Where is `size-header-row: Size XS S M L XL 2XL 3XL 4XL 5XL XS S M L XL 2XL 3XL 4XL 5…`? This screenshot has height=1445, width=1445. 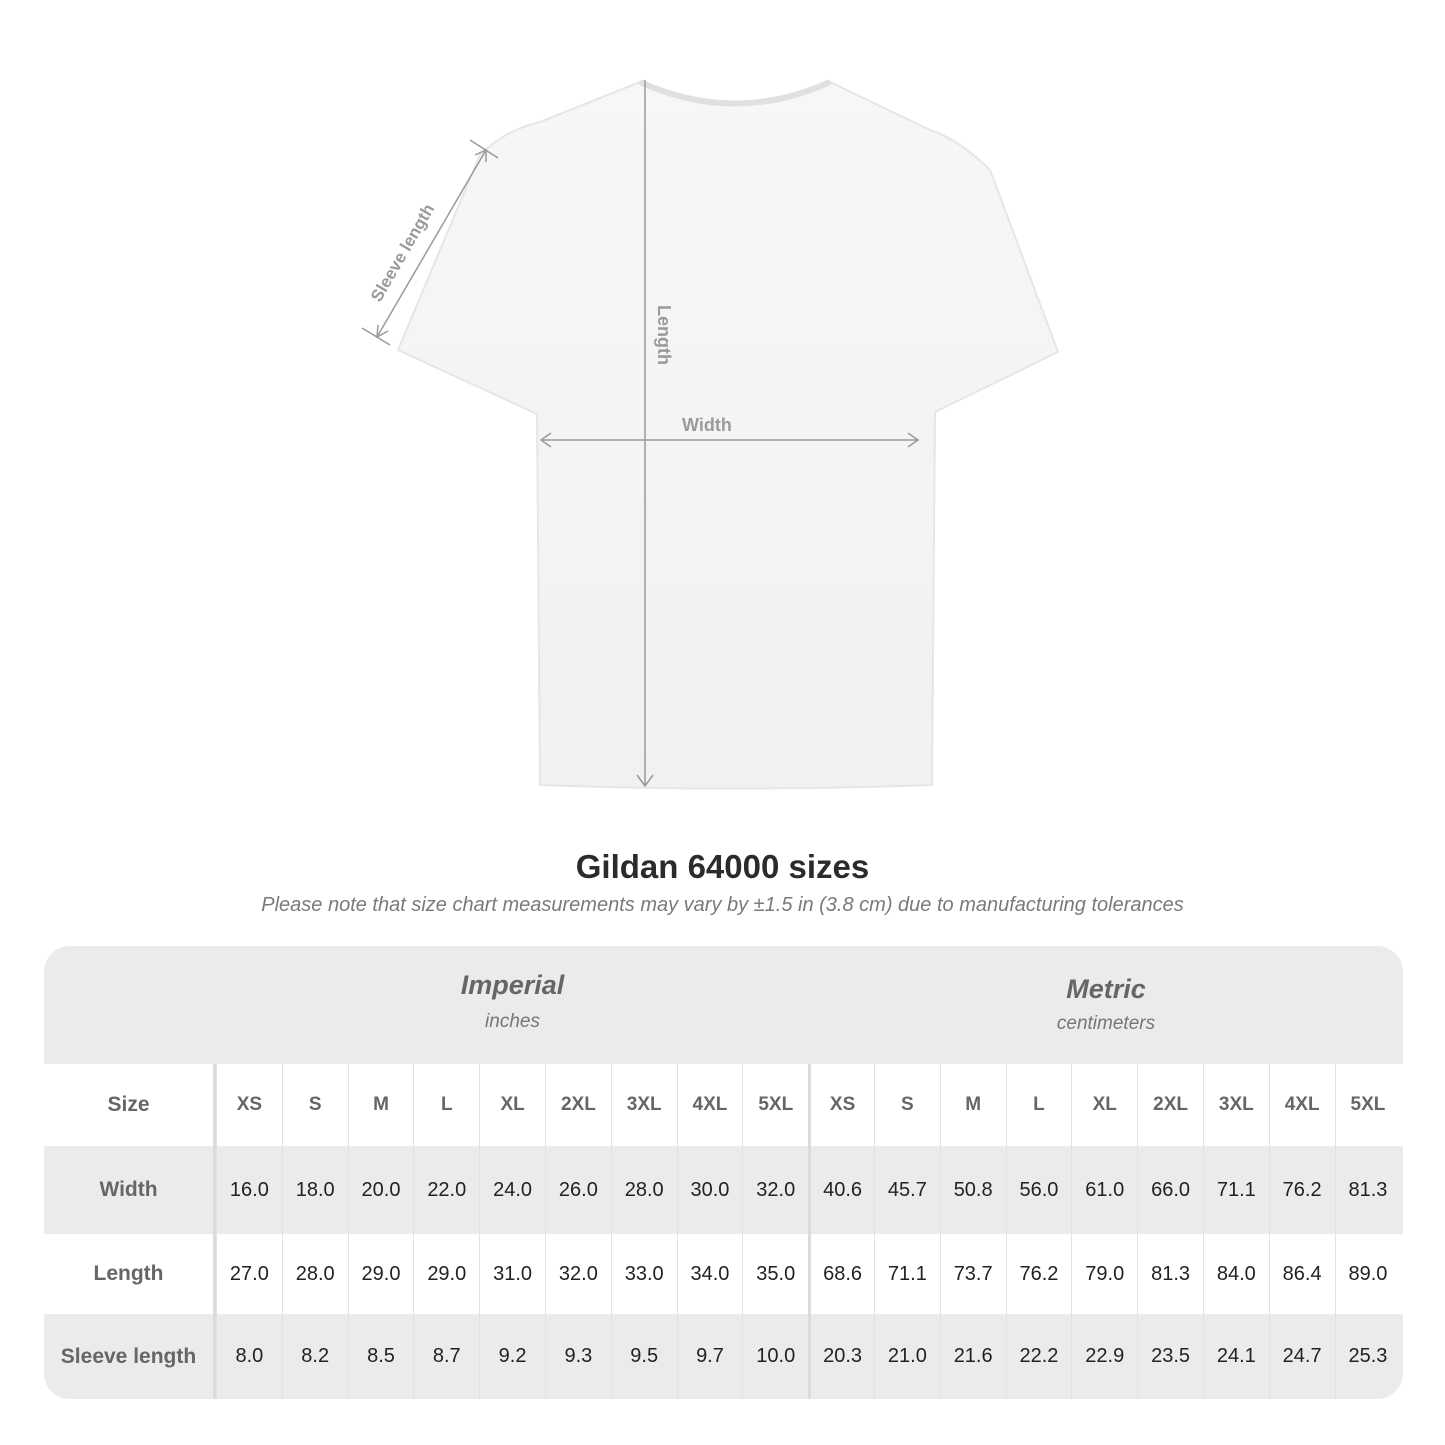
size-header-row: Size XS S M L XL 2XL 3XL 4XL 5XL XS S M L XL 2XL 3XL 4XL 5… is located at coordinates (723, 1105).